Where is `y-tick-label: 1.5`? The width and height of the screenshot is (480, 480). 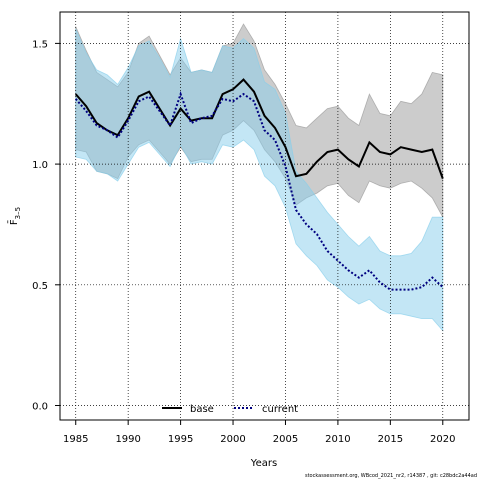 y-tick-label: 1.5 is located at coordinates (40, 44).